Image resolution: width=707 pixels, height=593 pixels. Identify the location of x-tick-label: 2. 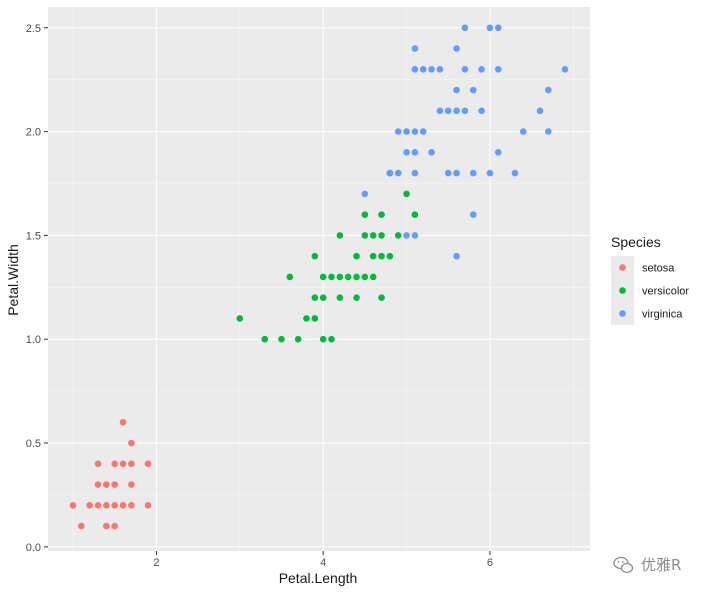
(156, 563).